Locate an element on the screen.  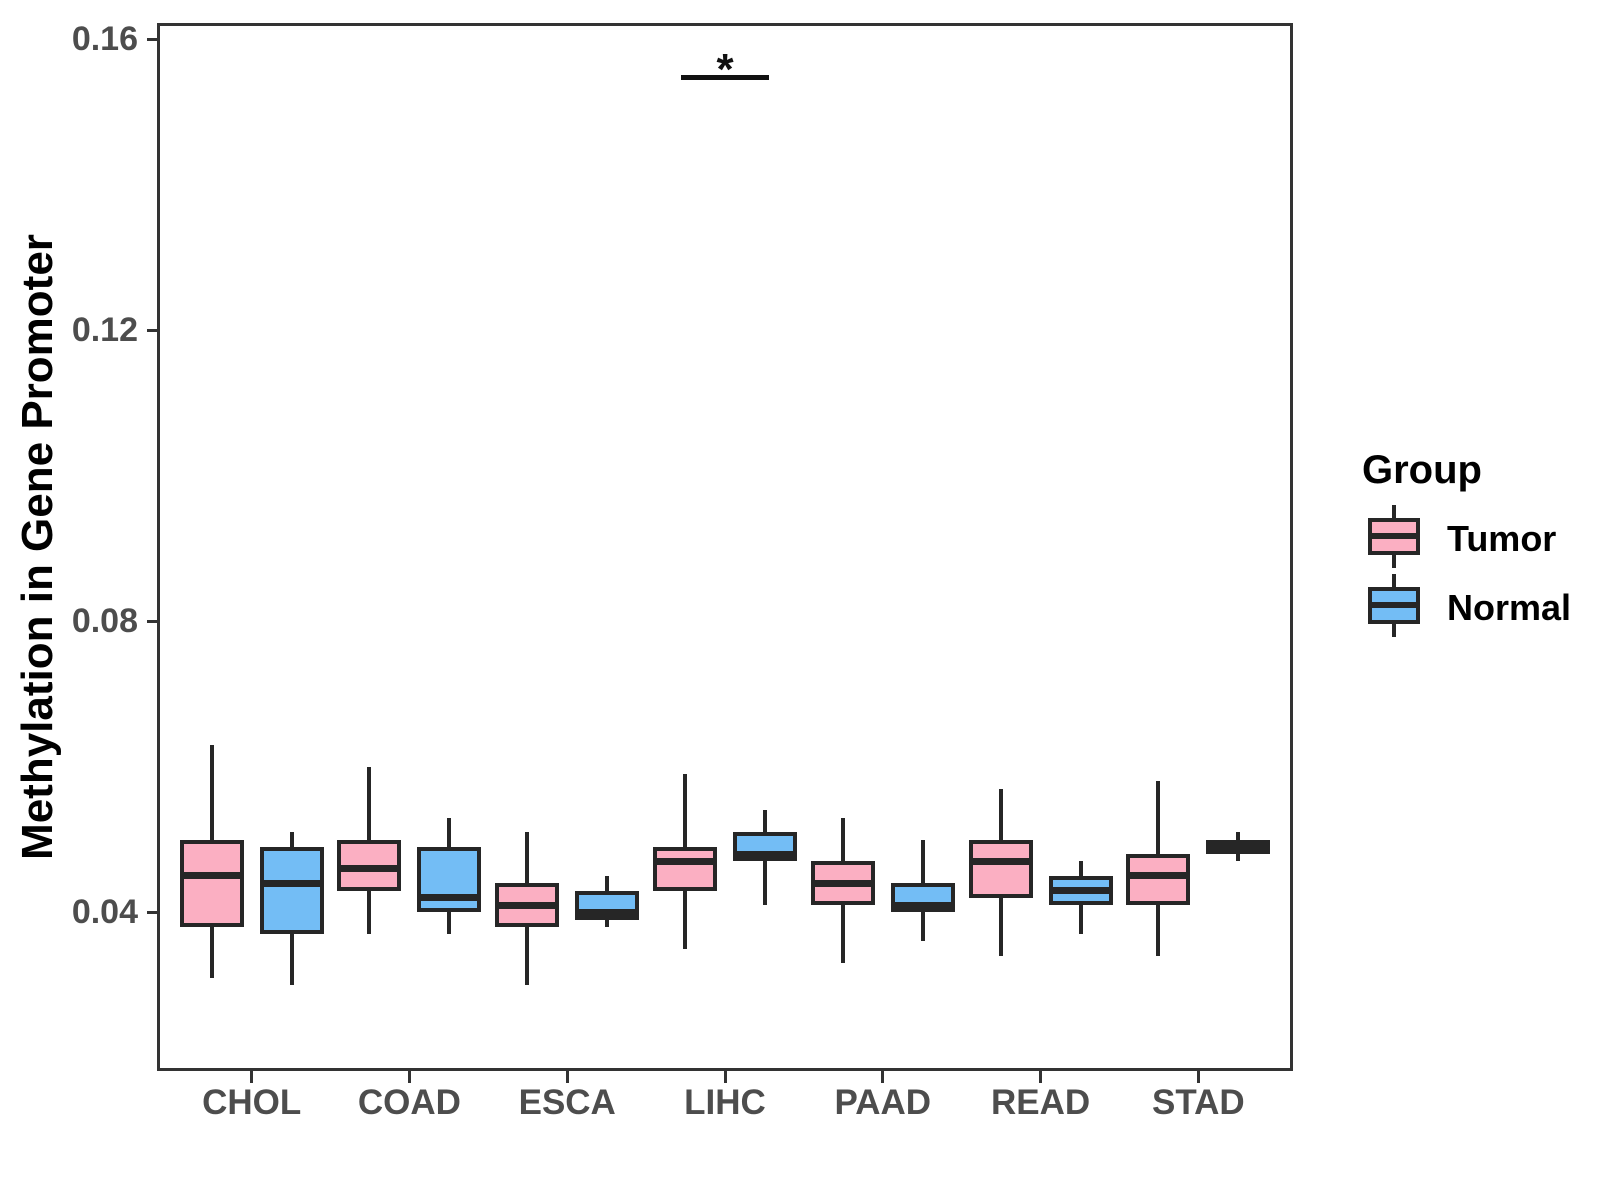
median-tumor-PAAD is located at coordinates (842, 883).